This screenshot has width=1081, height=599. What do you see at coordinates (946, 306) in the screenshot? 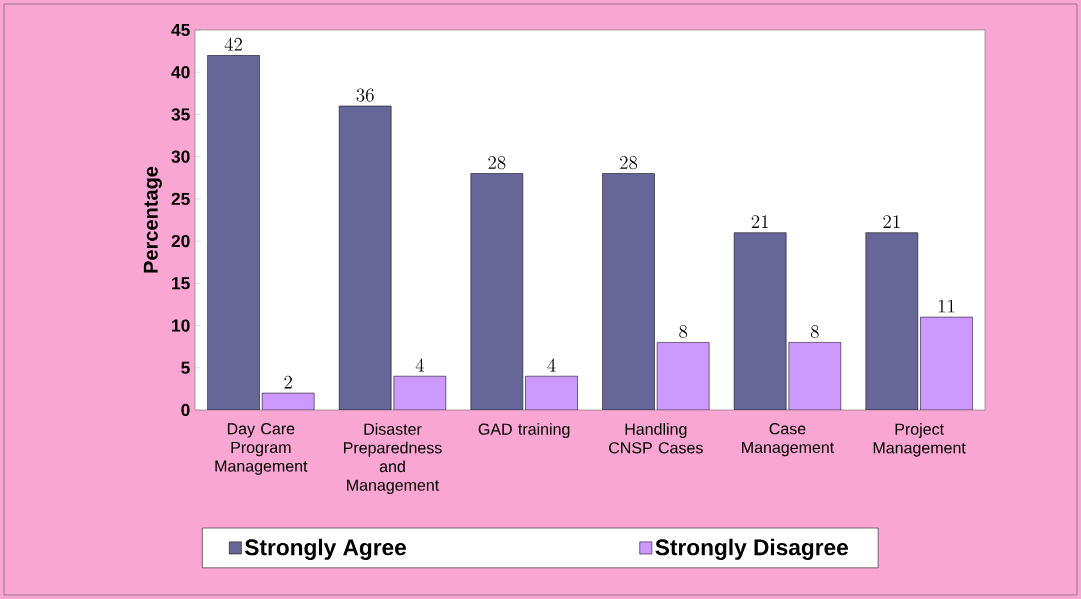
I see `data-label: 11` at bounding box center [946, 306].